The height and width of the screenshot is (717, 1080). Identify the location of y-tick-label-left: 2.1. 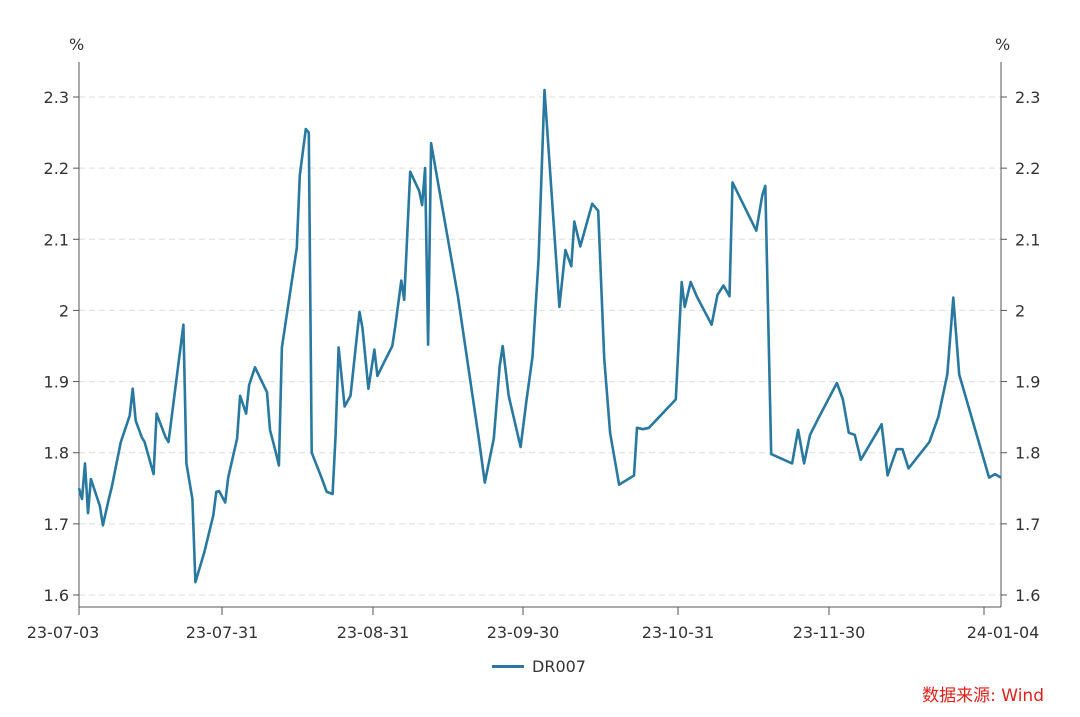
(56, 239).